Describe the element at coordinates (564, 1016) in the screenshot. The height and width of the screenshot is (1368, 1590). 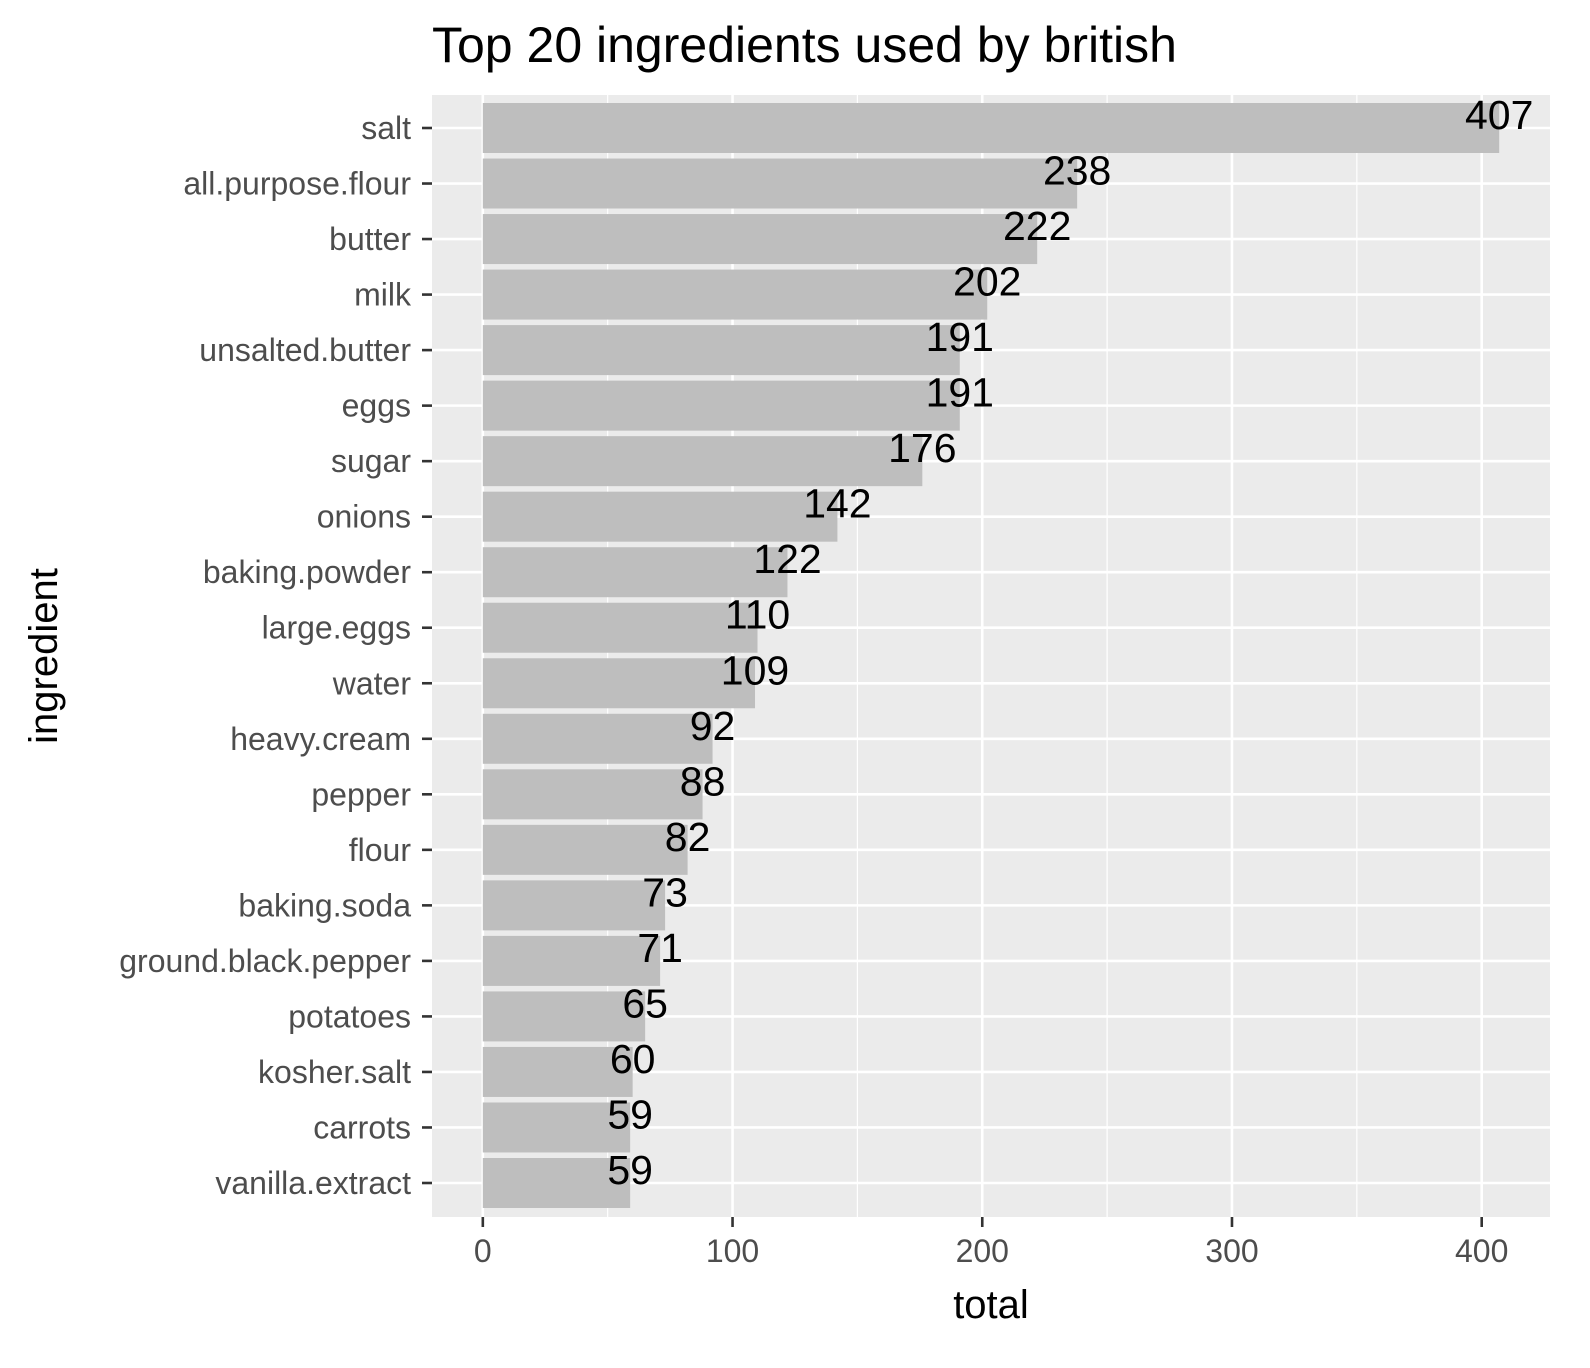
I see `bar-potatoes` at that location.